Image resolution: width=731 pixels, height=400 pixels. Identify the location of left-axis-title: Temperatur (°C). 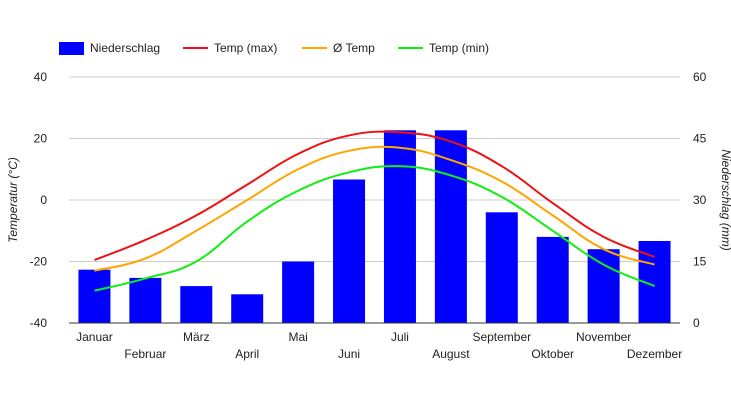
(13, 200).